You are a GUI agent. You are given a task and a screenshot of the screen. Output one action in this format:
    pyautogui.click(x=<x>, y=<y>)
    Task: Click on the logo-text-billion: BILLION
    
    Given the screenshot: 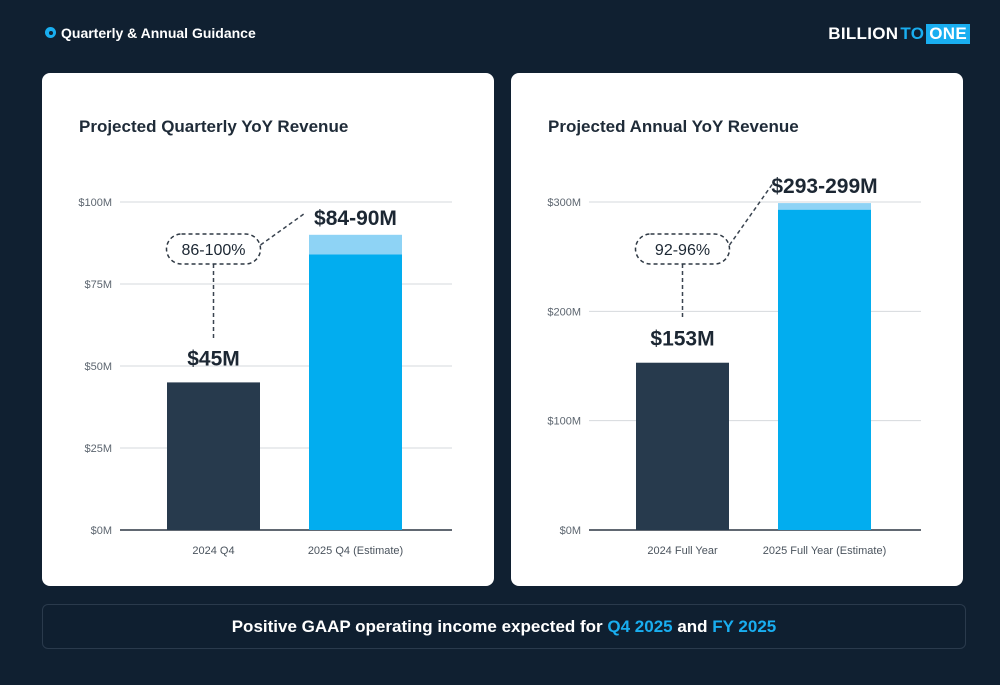 What is the action you would take?
    pyautogui.click(x=863, y=33)
    